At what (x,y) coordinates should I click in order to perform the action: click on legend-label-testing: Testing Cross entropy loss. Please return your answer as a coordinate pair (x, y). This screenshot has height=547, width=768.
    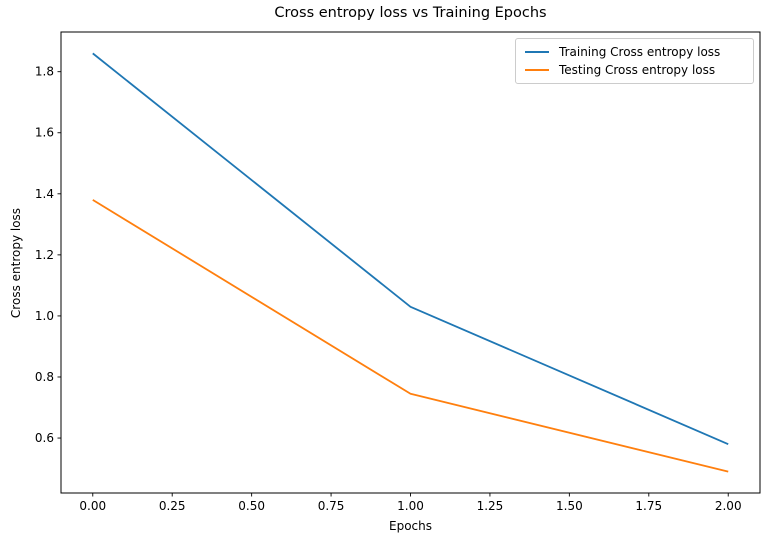
    Looking at the image, I should click on (637, 70).